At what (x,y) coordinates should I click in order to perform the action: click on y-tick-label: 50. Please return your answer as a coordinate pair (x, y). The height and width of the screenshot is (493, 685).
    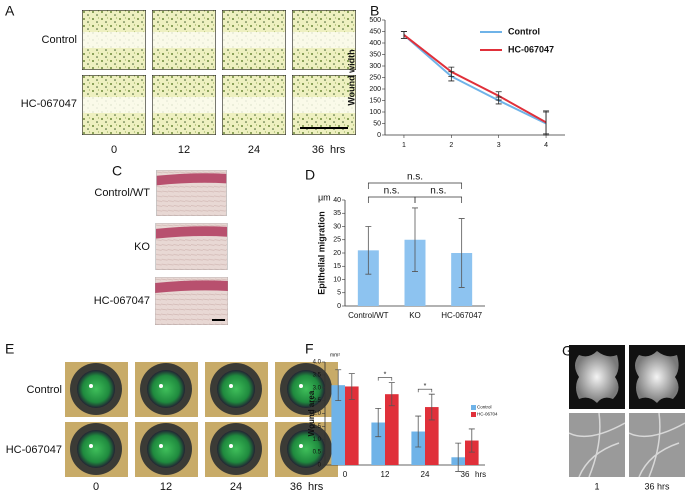
    Looking at the image, I should click on (377, 123).